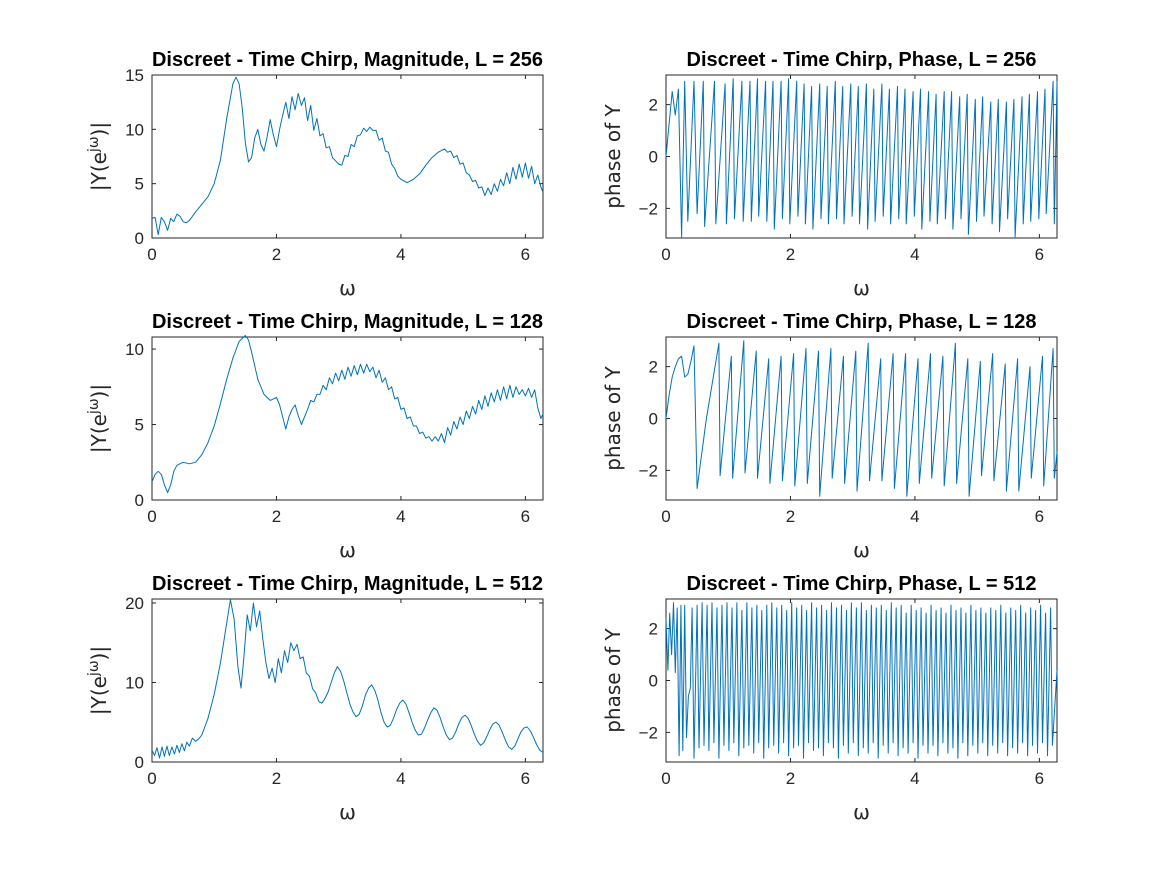  What do you see at coordinates (862, 60) in the screenshot?
I see `subplot-title: Discreet - Time Chirp, Phase, L = 256` at bounding box center [862, 60].